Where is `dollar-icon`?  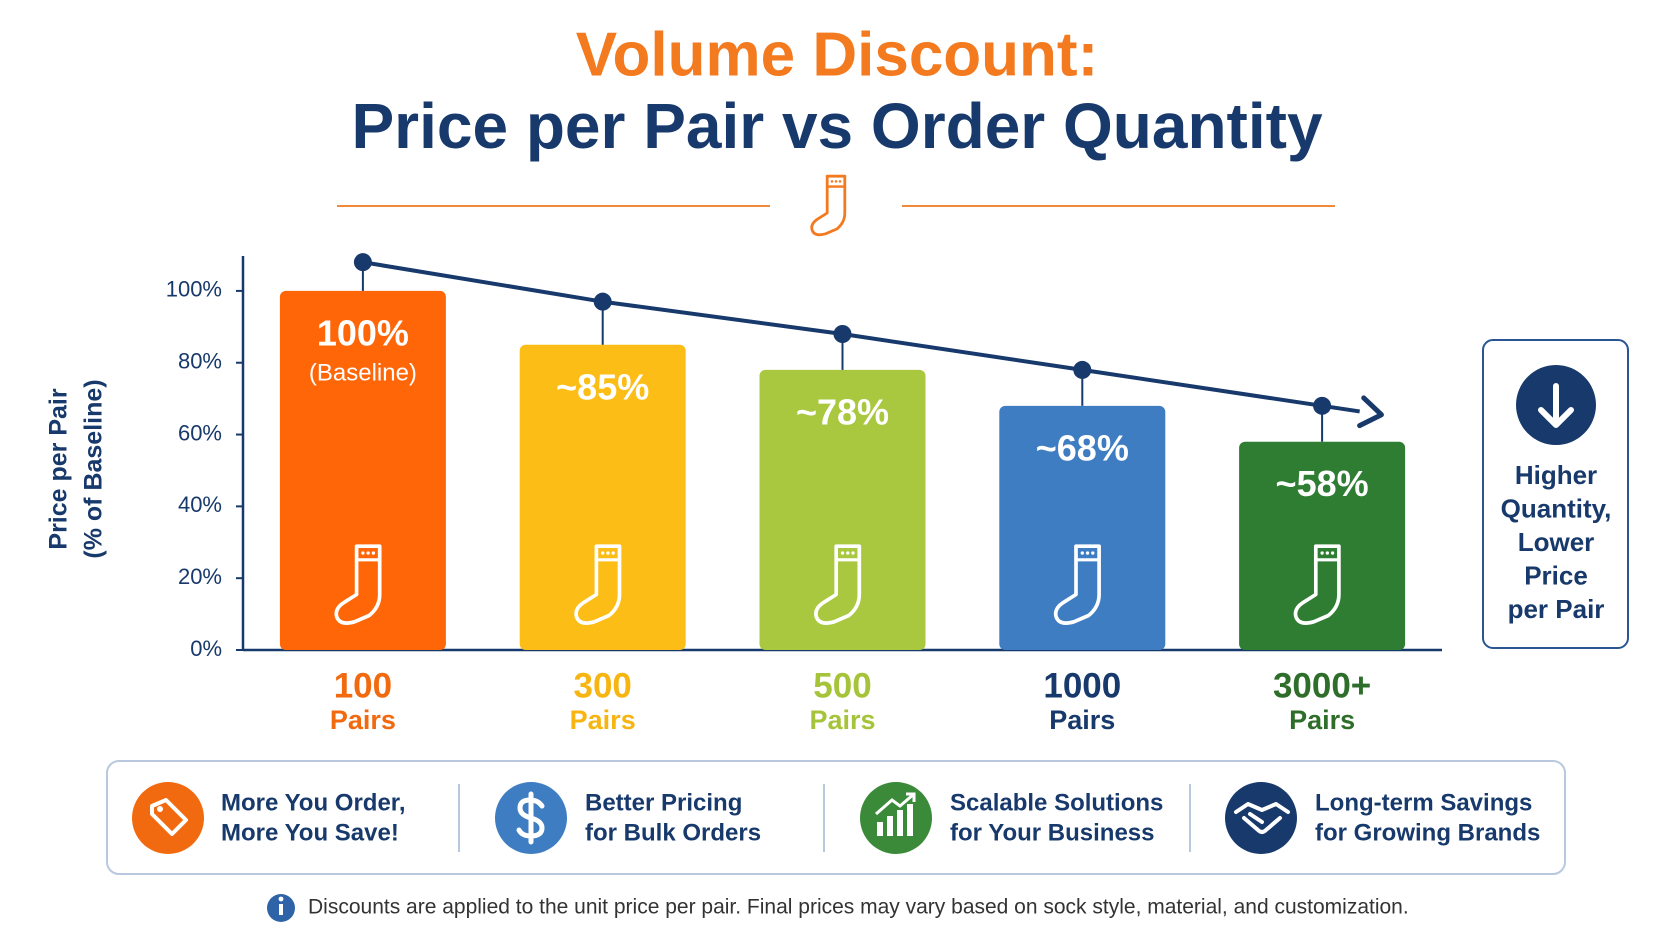
dollar-icon is located at coordinates (531, 818).